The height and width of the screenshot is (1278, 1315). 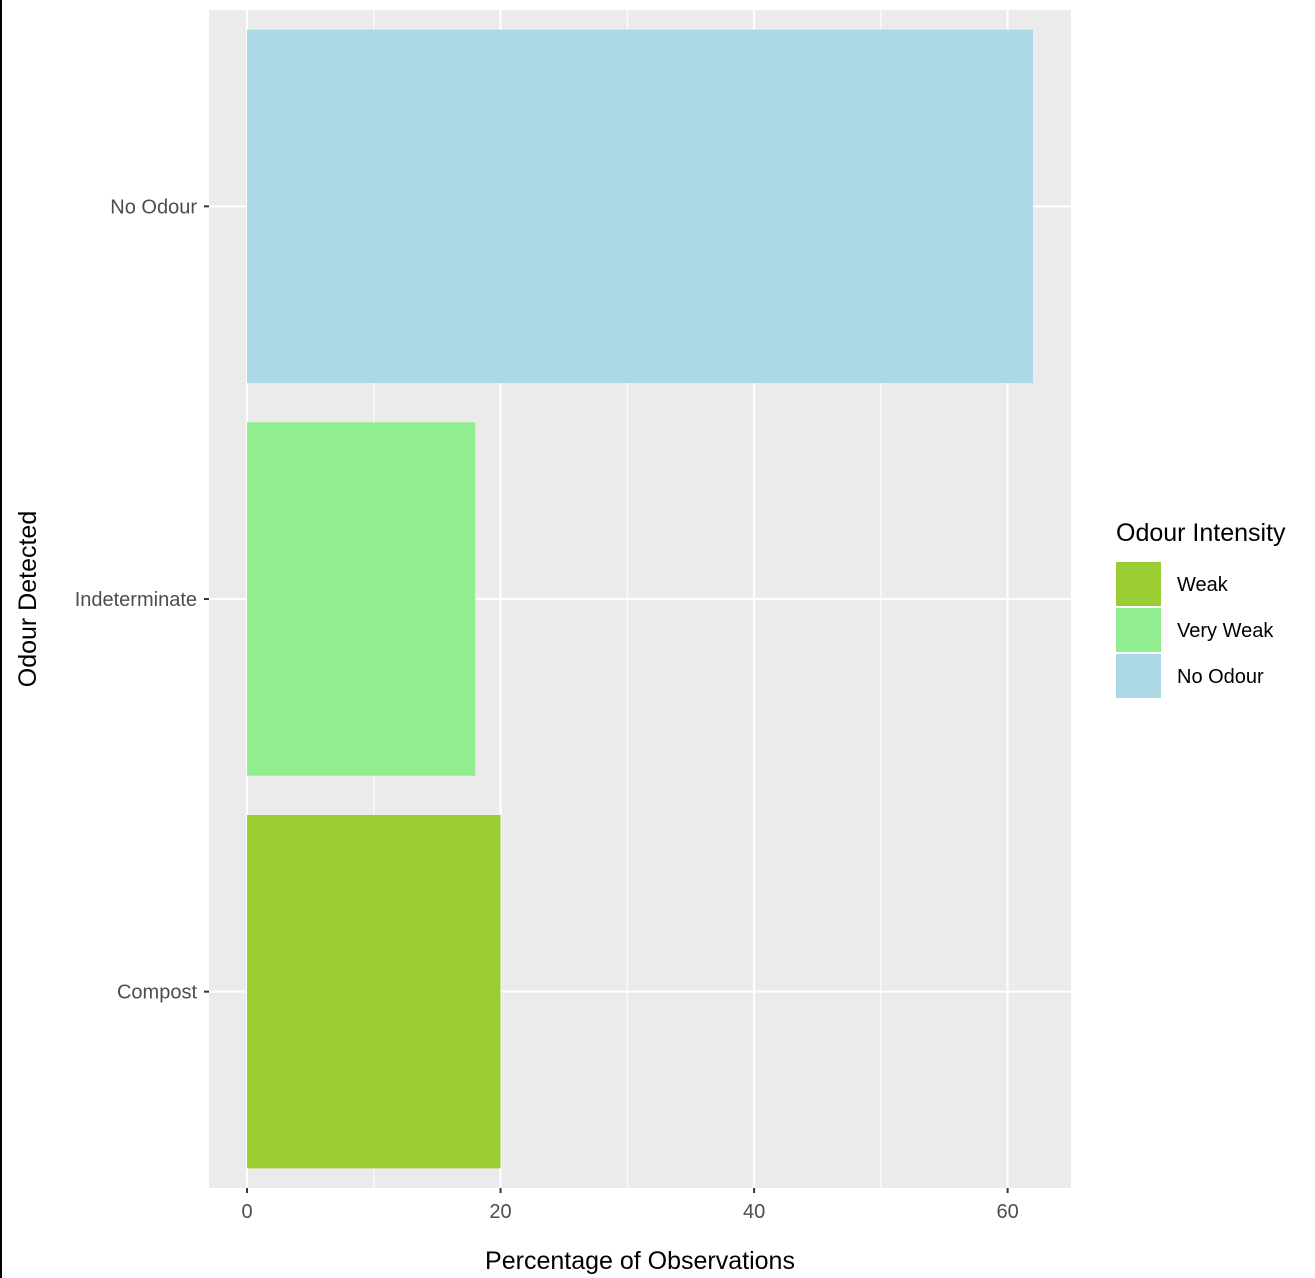 I want to click on legend-title: Odour Intensity, so click(x=1201, y=533).